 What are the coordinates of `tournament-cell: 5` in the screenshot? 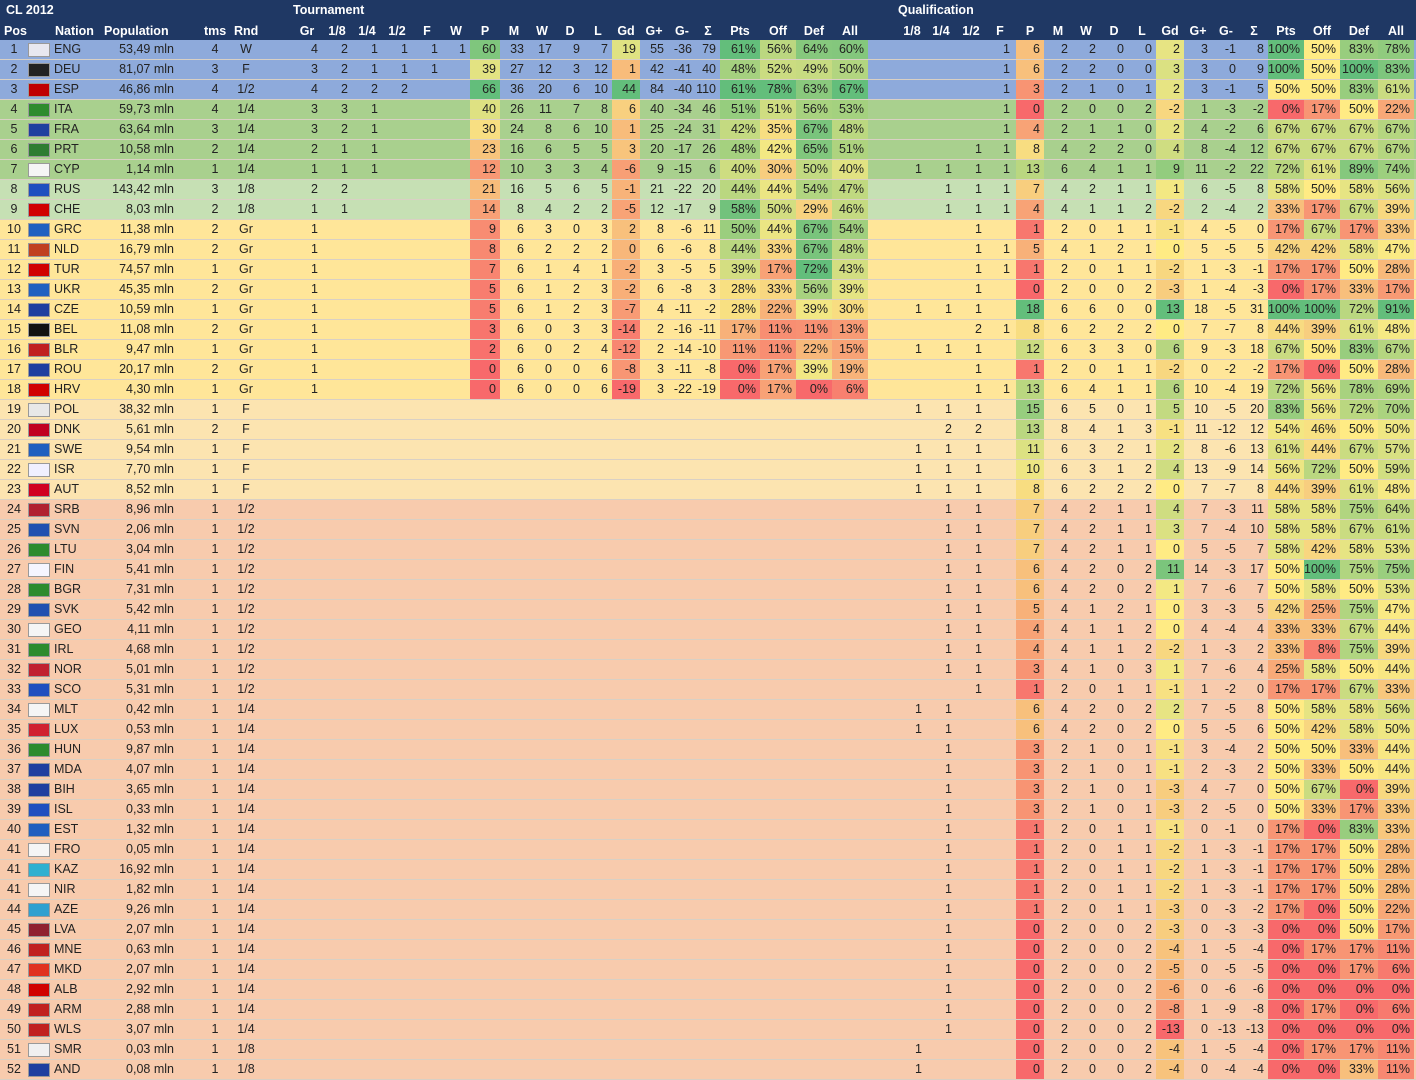 It's located at (604, 189).